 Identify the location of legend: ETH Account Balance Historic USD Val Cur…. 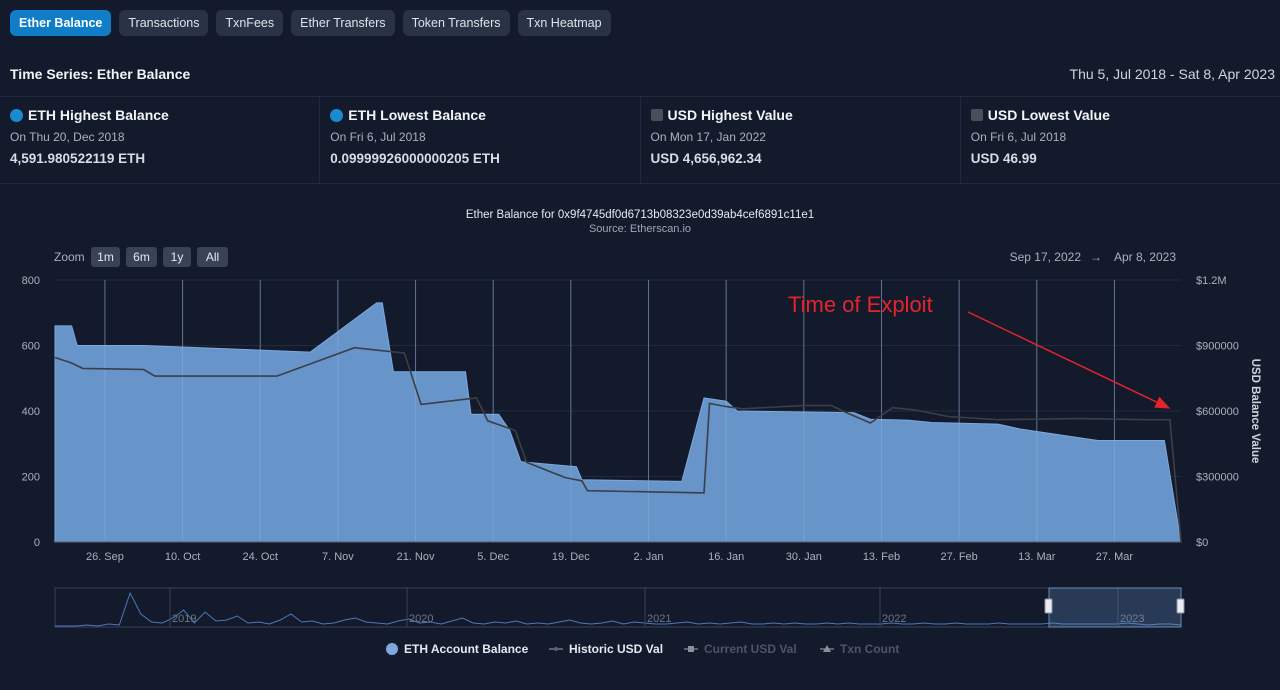
(642, 649).